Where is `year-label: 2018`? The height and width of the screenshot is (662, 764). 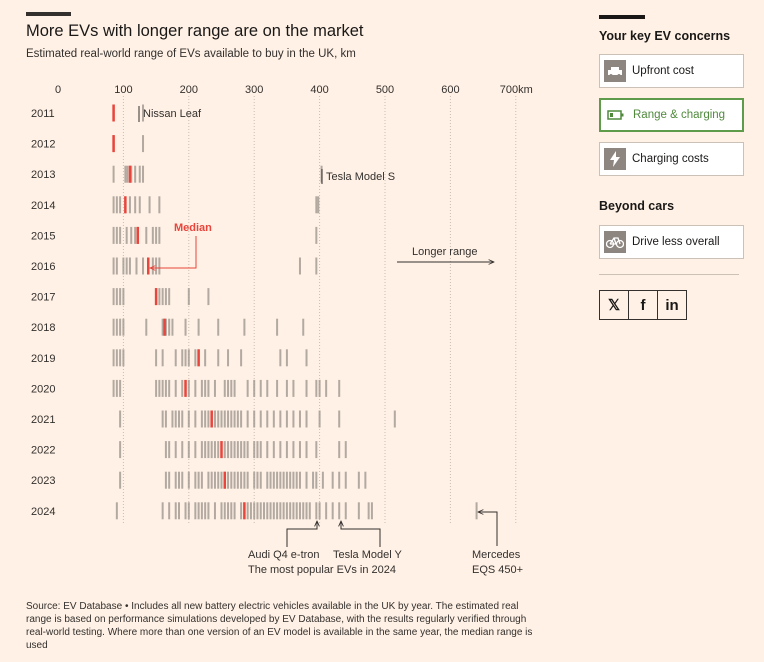 year-label: 2018 is located at coordinates (43, 328).